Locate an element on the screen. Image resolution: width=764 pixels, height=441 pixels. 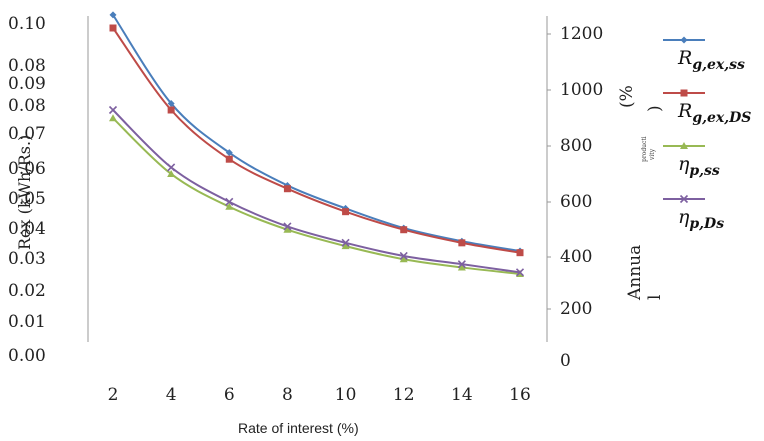
x-tick-label: 12 is located at coordinates (404, 395).